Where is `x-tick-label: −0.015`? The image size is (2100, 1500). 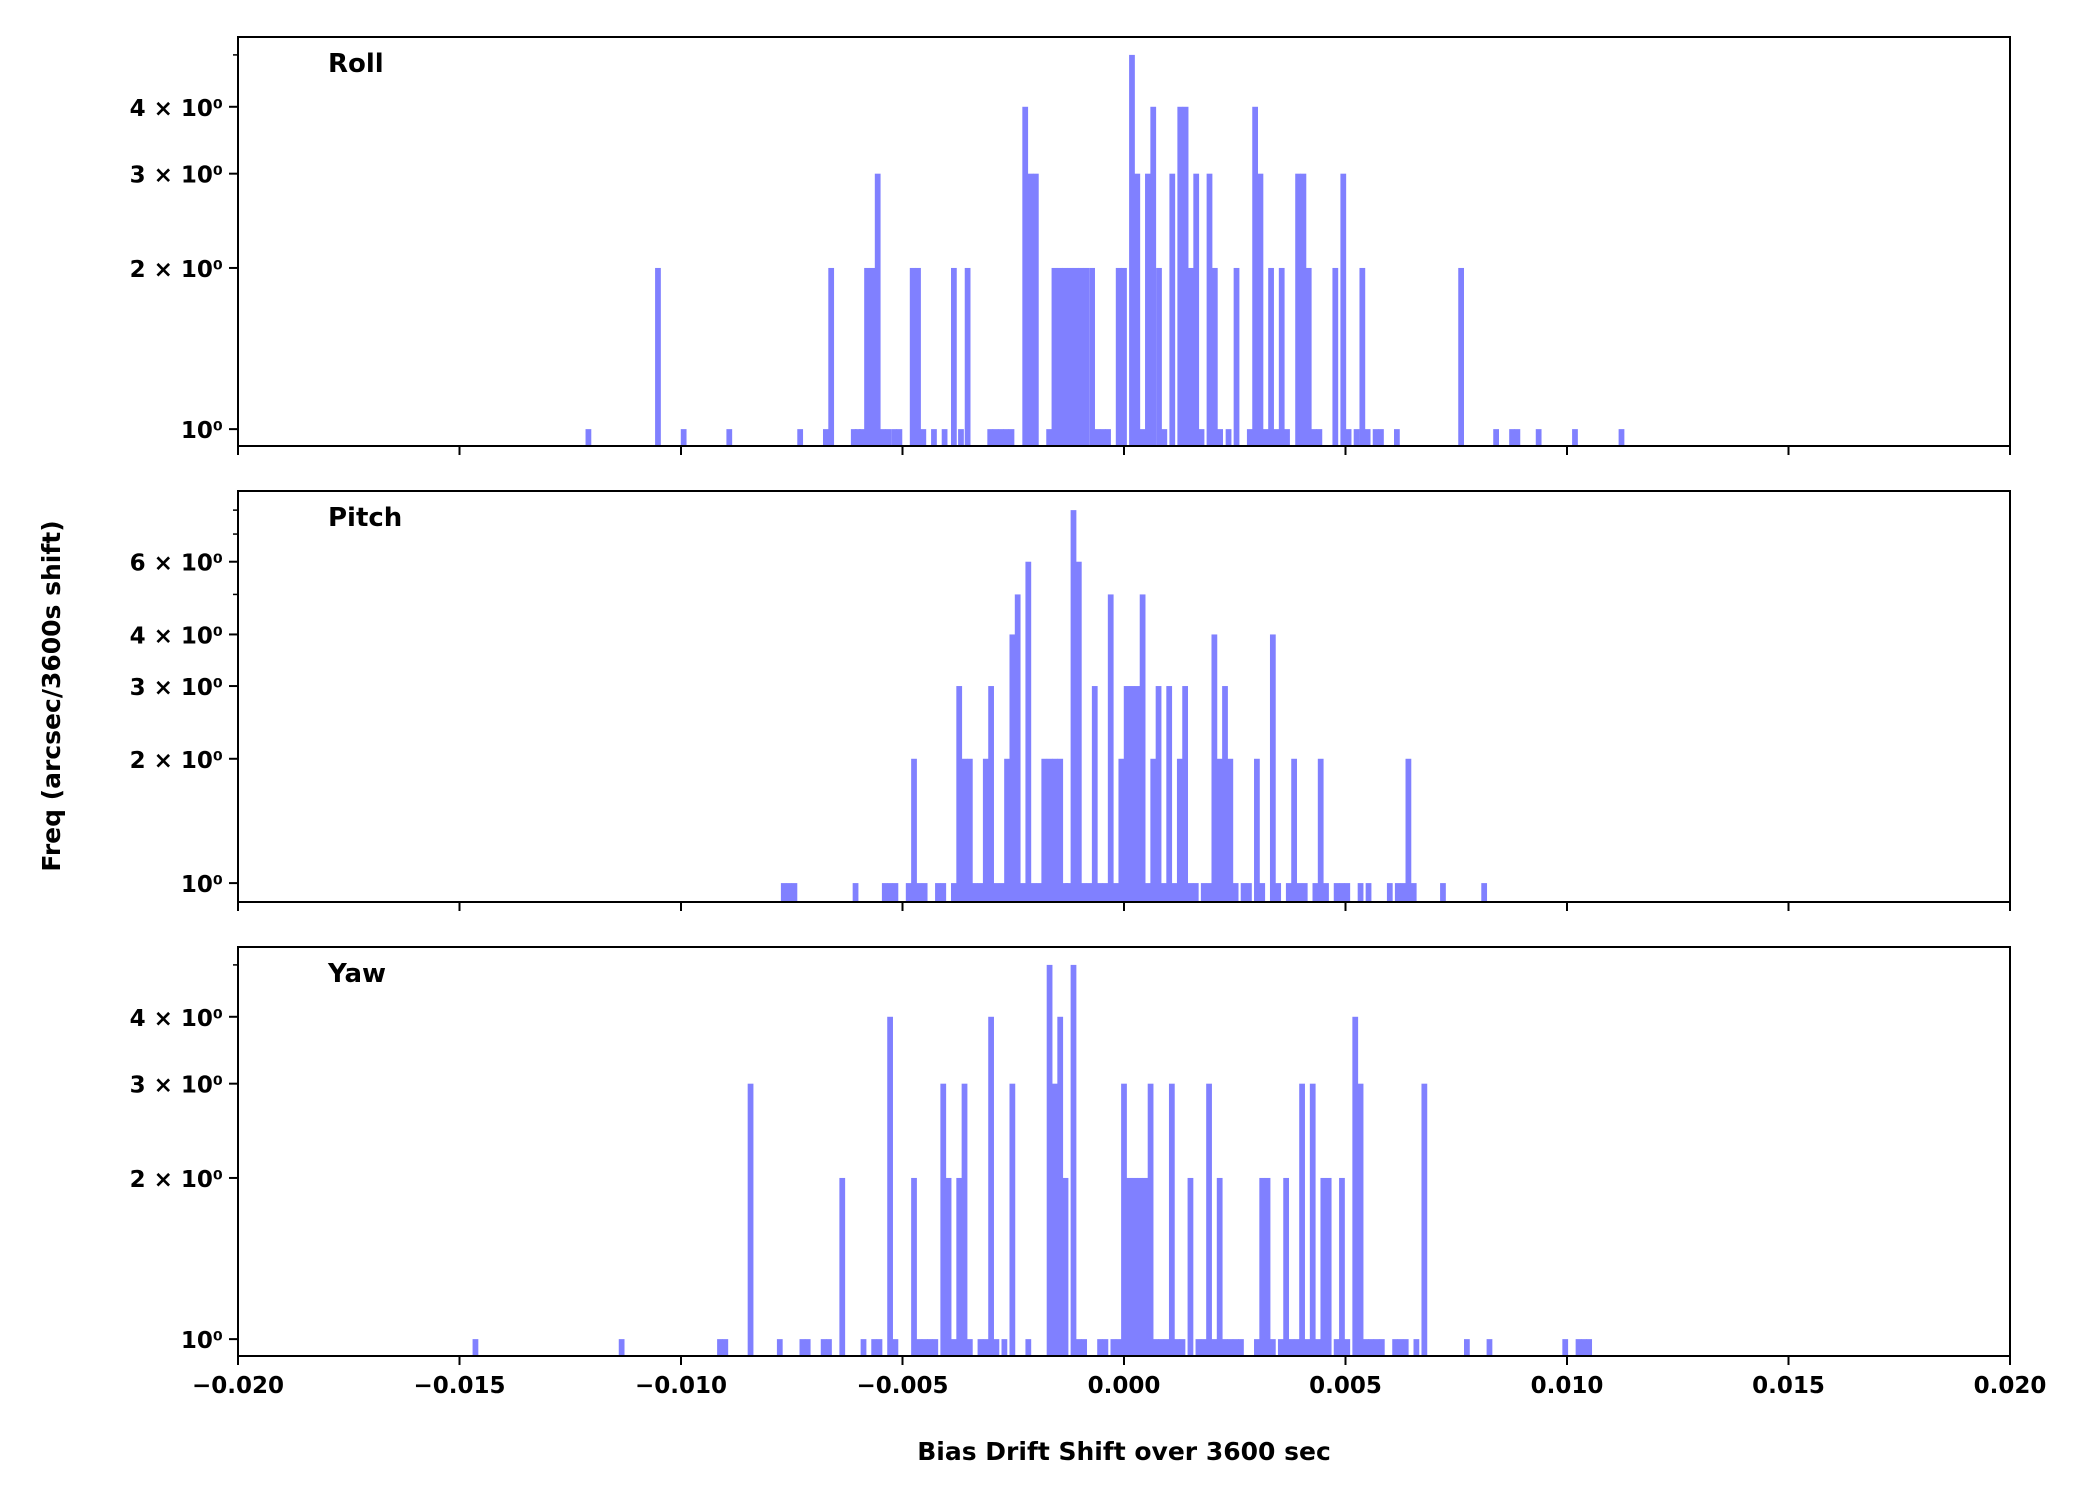 x-tick-label: −0.015 is located at coordinates (459, 1386).